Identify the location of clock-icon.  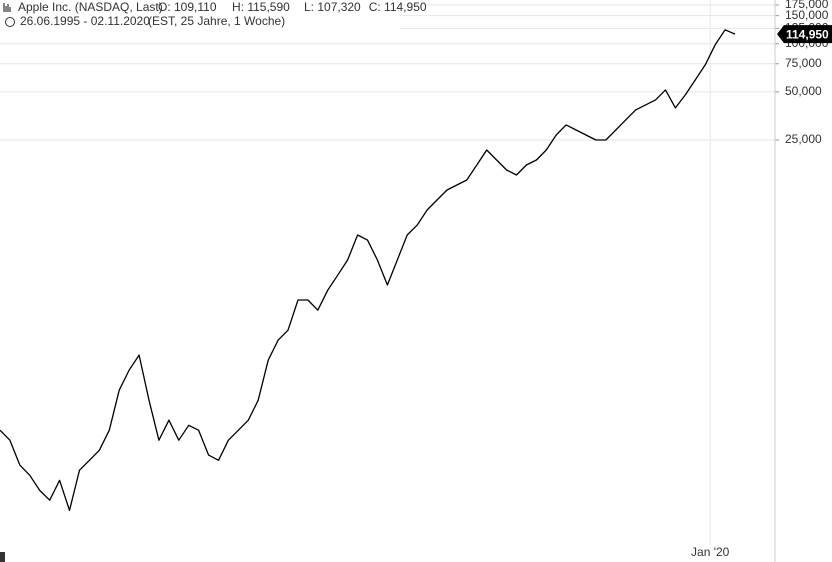
(10, 22).